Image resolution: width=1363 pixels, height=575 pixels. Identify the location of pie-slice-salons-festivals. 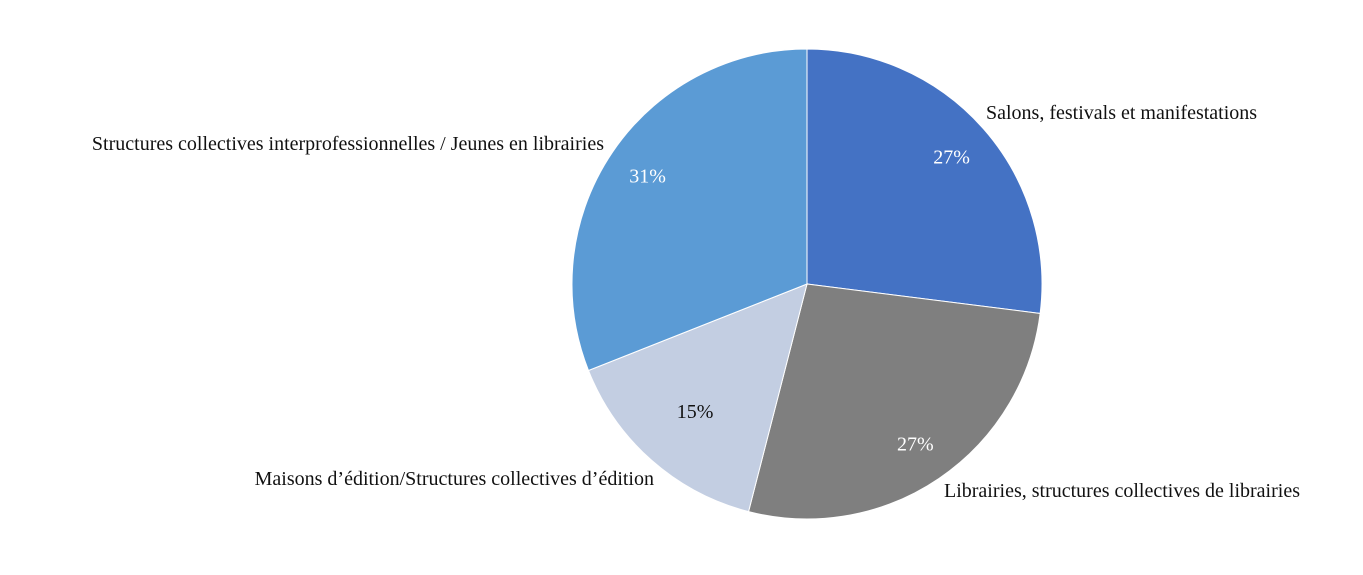
(924, 181).